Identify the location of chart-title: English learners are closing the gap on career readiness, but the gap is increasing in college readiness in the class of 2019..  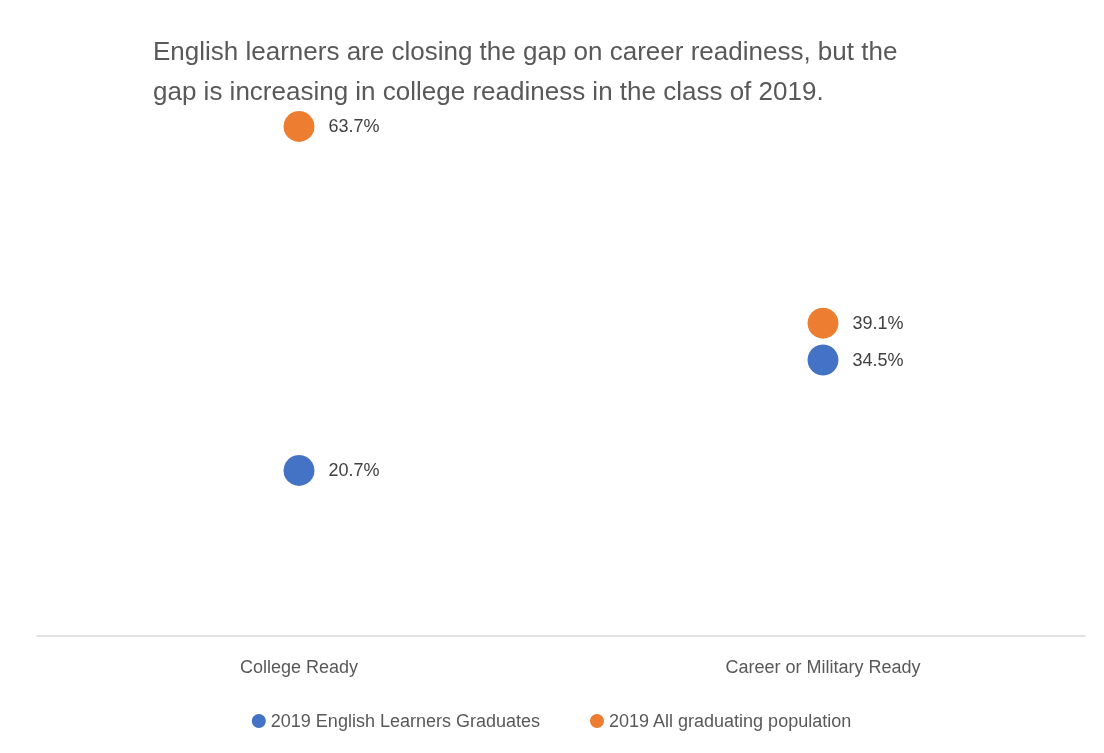
(529, 71).